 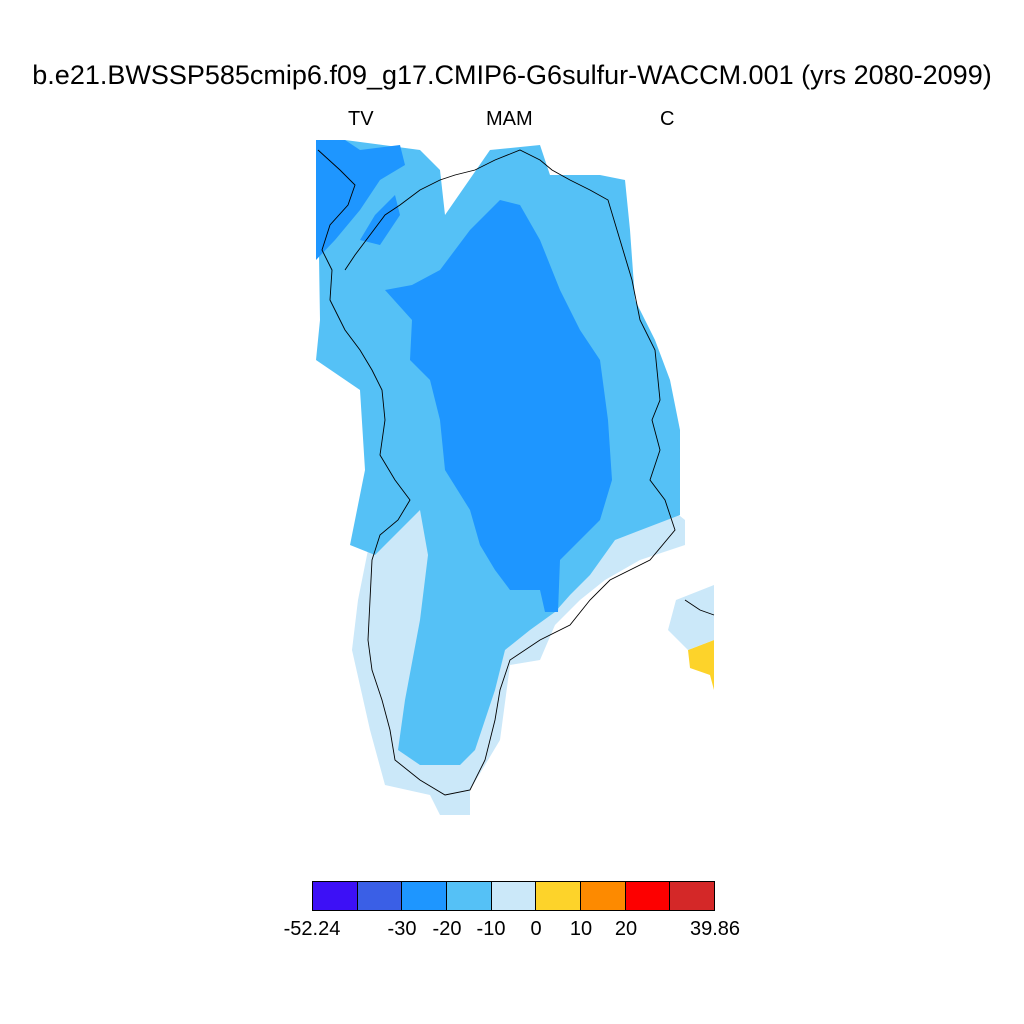 I want to click on colorbar-label: 39.86, so click(x=715, y=929).